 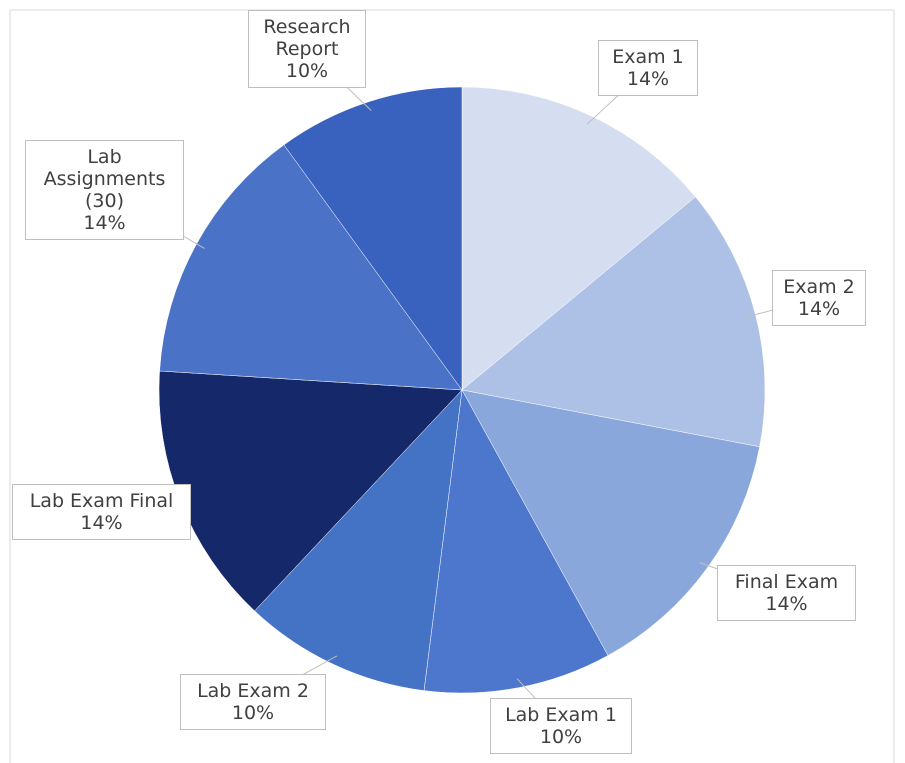 What do you see at coordinates (786, 582) in the screenshot?
I see `category-label: Final Exam` at bounding box center [786, 582].